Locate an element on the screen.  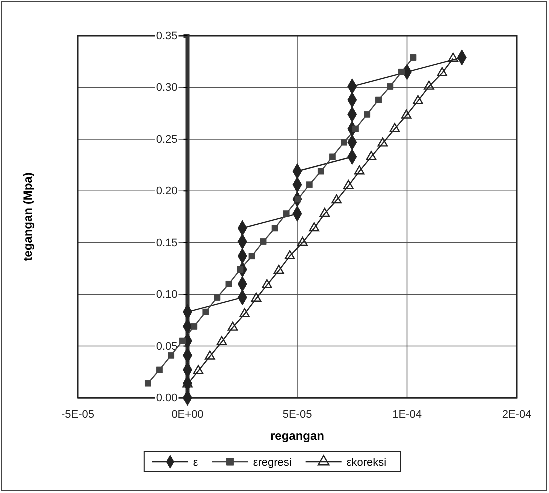
x-tick-label: 2E-04 is located at coordinates (517, 414).